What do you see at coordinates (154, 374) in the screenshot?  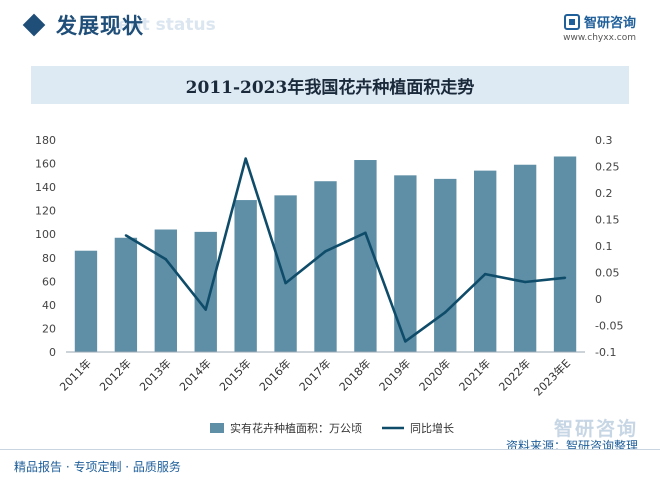 I see `x-tick-label: 2013年` at bounding box center [154, 374].